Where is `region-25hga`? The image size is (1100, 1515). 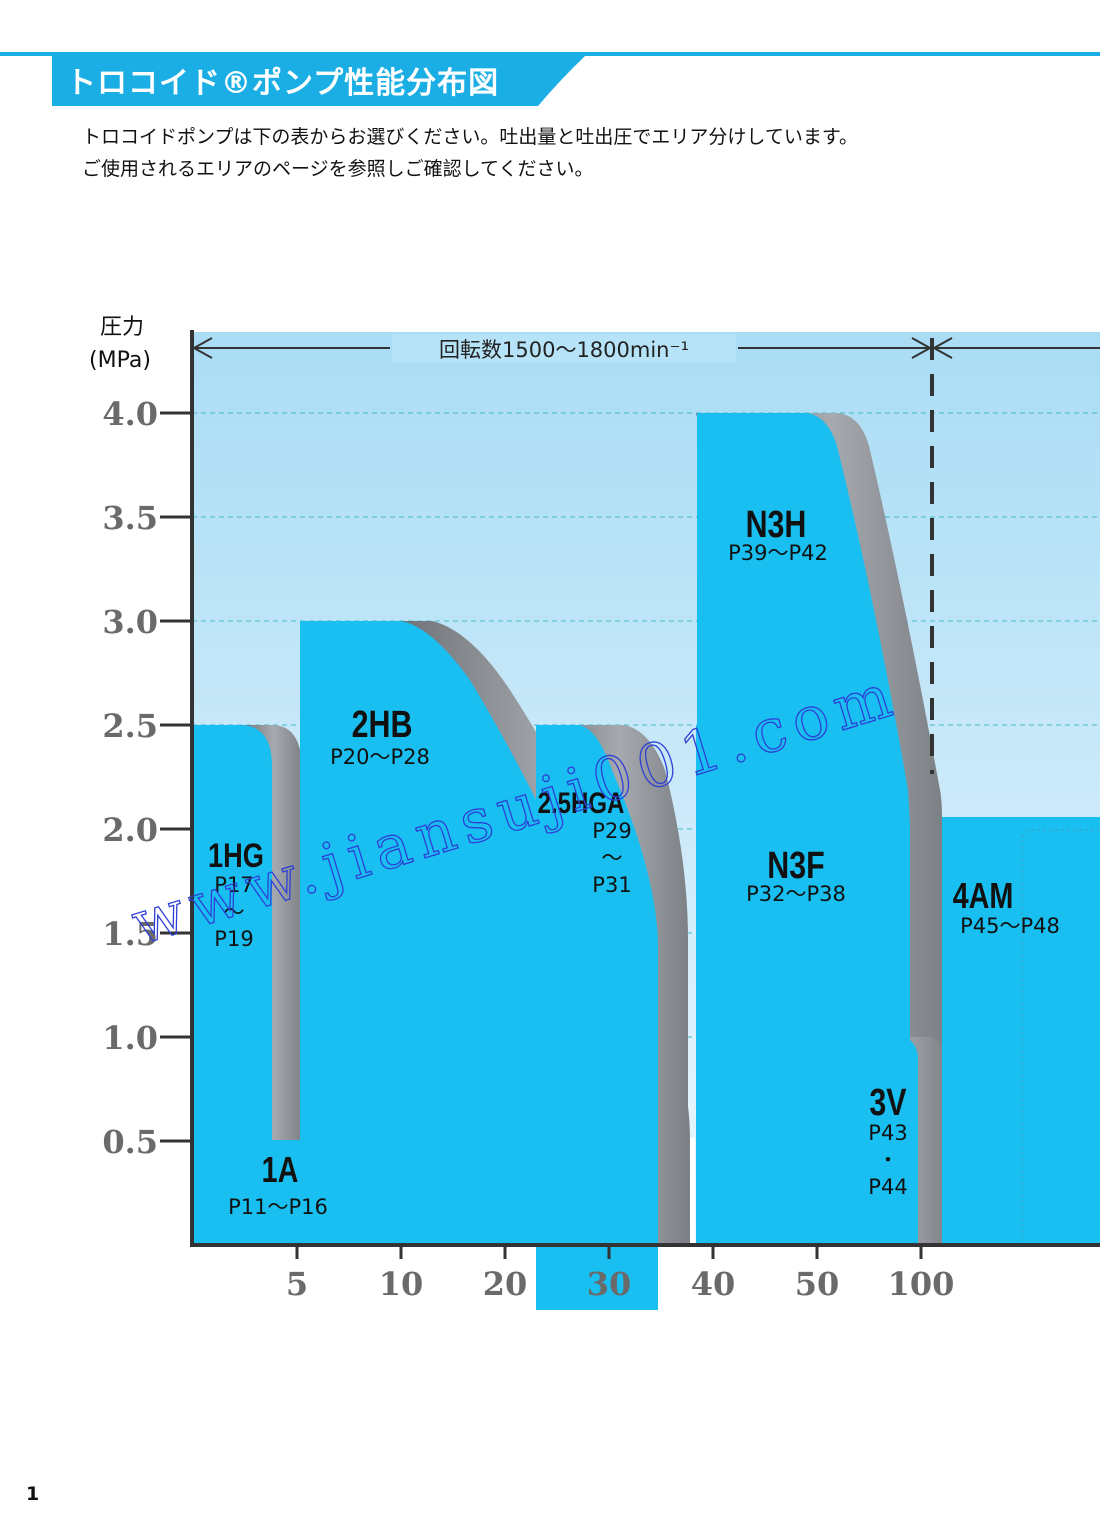
region-25hga is located at coordinates (597, 1017).